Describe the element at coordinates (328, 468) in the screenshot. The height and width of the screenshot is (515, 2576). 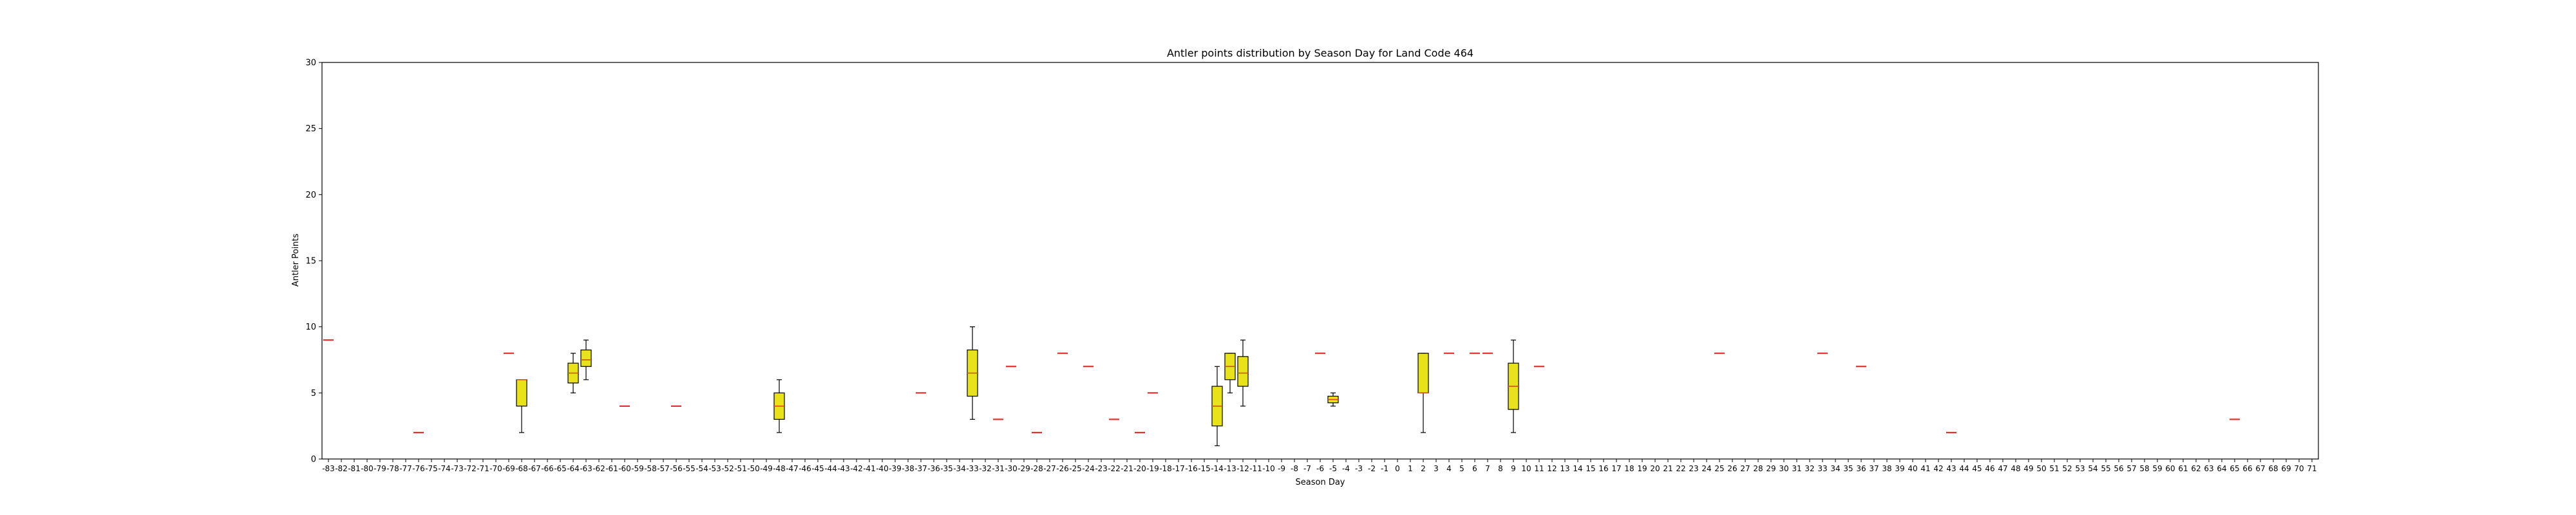
I see `x-tick-label: -83` at that location.